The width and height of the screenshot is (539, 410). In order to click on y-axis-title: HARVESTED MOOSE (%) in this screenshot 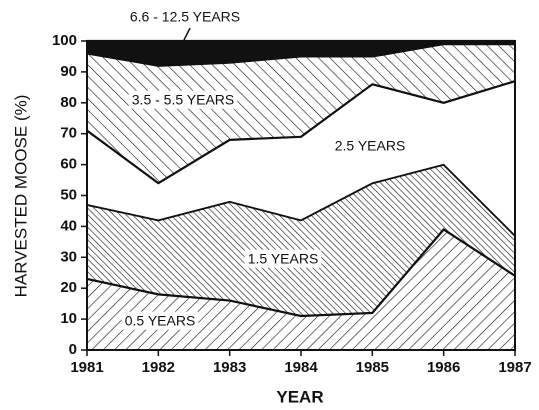, I will do `click(20, 196)`.